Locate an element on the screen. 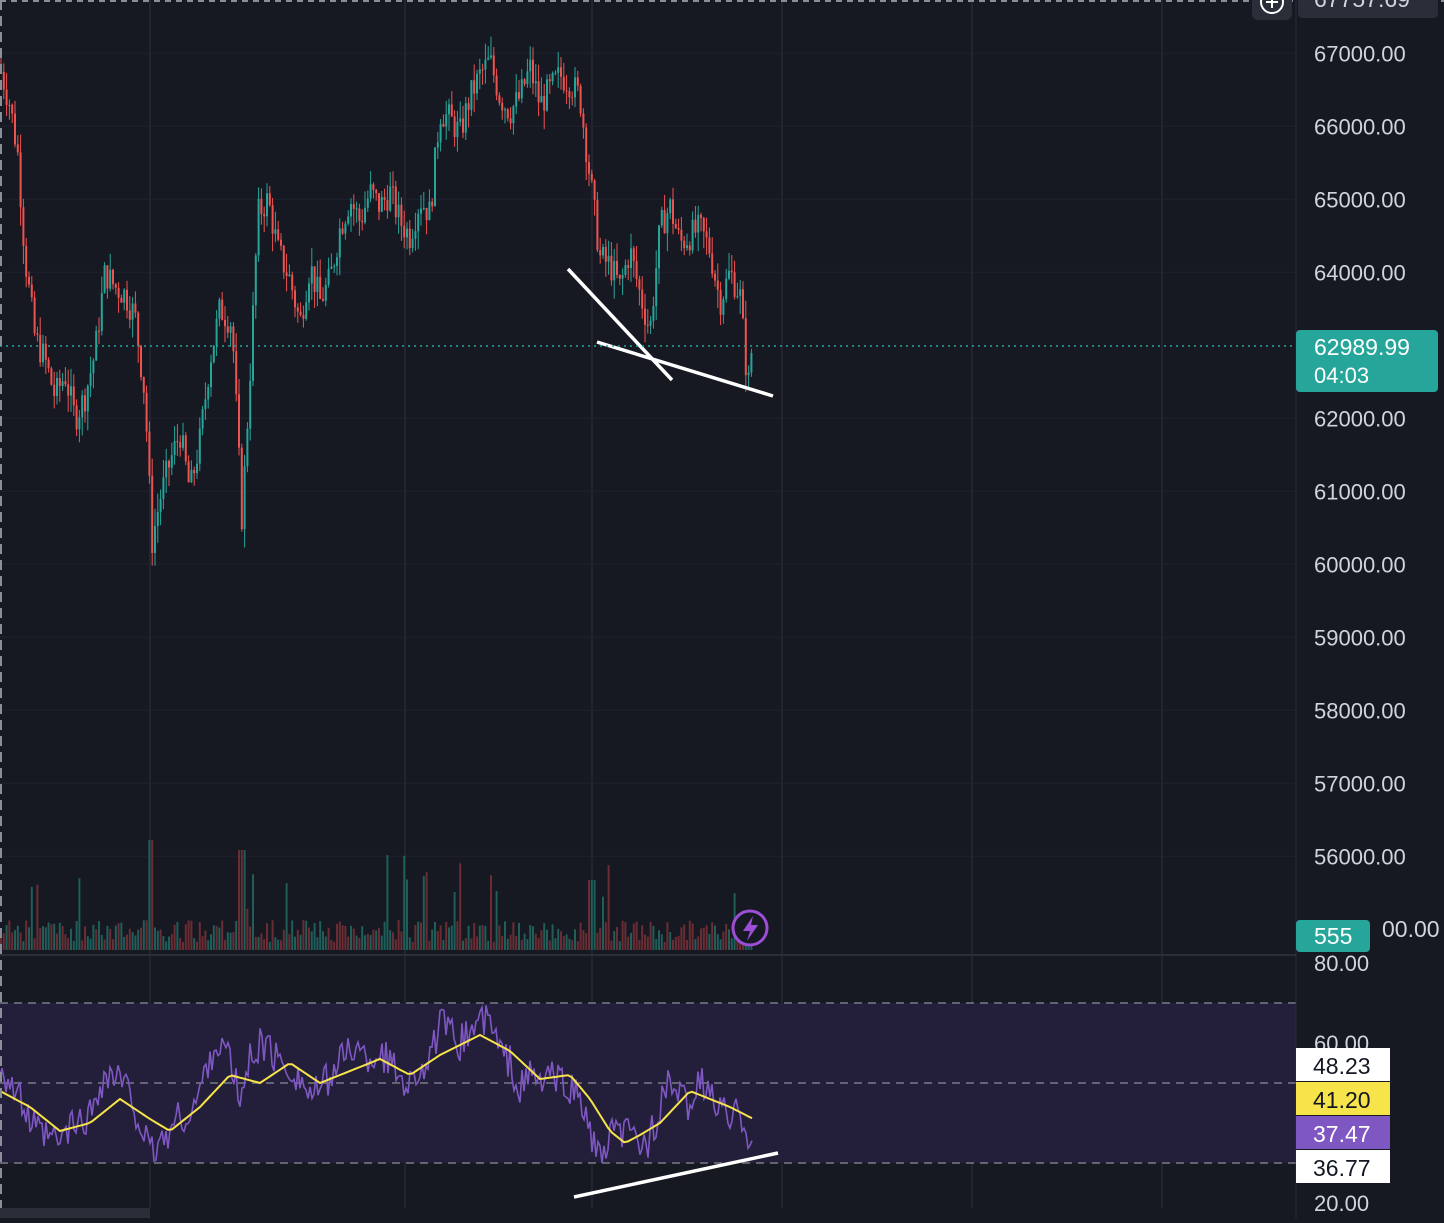 The height and width of the screenshot is (1223, 1444). plus-circle-icon is located at coordinates (1272, 7).